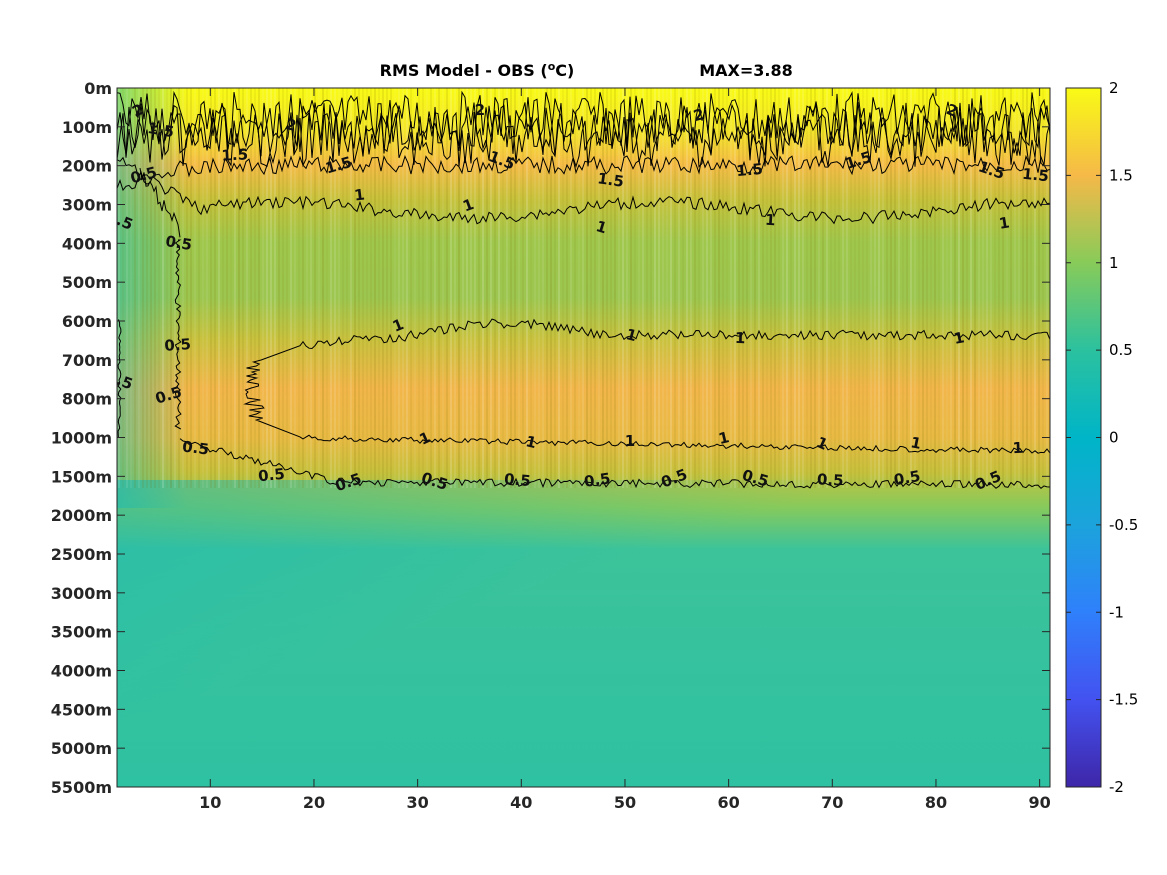 The image size is (1167, 875). Describe the element at coordinates (625, 802) in the screenshot. I see `x-tick-label: 50` at that location.